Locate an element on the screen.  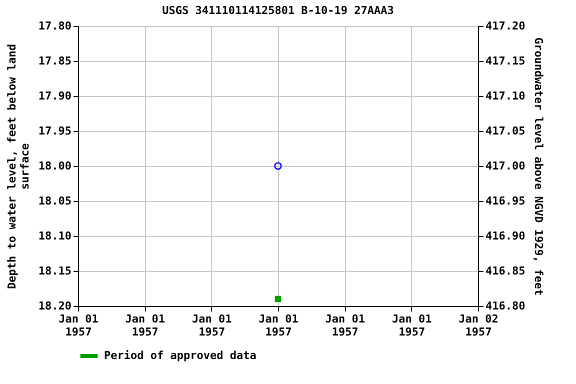
y-tick-label: 17.95 is located at coordinates (55, 131).